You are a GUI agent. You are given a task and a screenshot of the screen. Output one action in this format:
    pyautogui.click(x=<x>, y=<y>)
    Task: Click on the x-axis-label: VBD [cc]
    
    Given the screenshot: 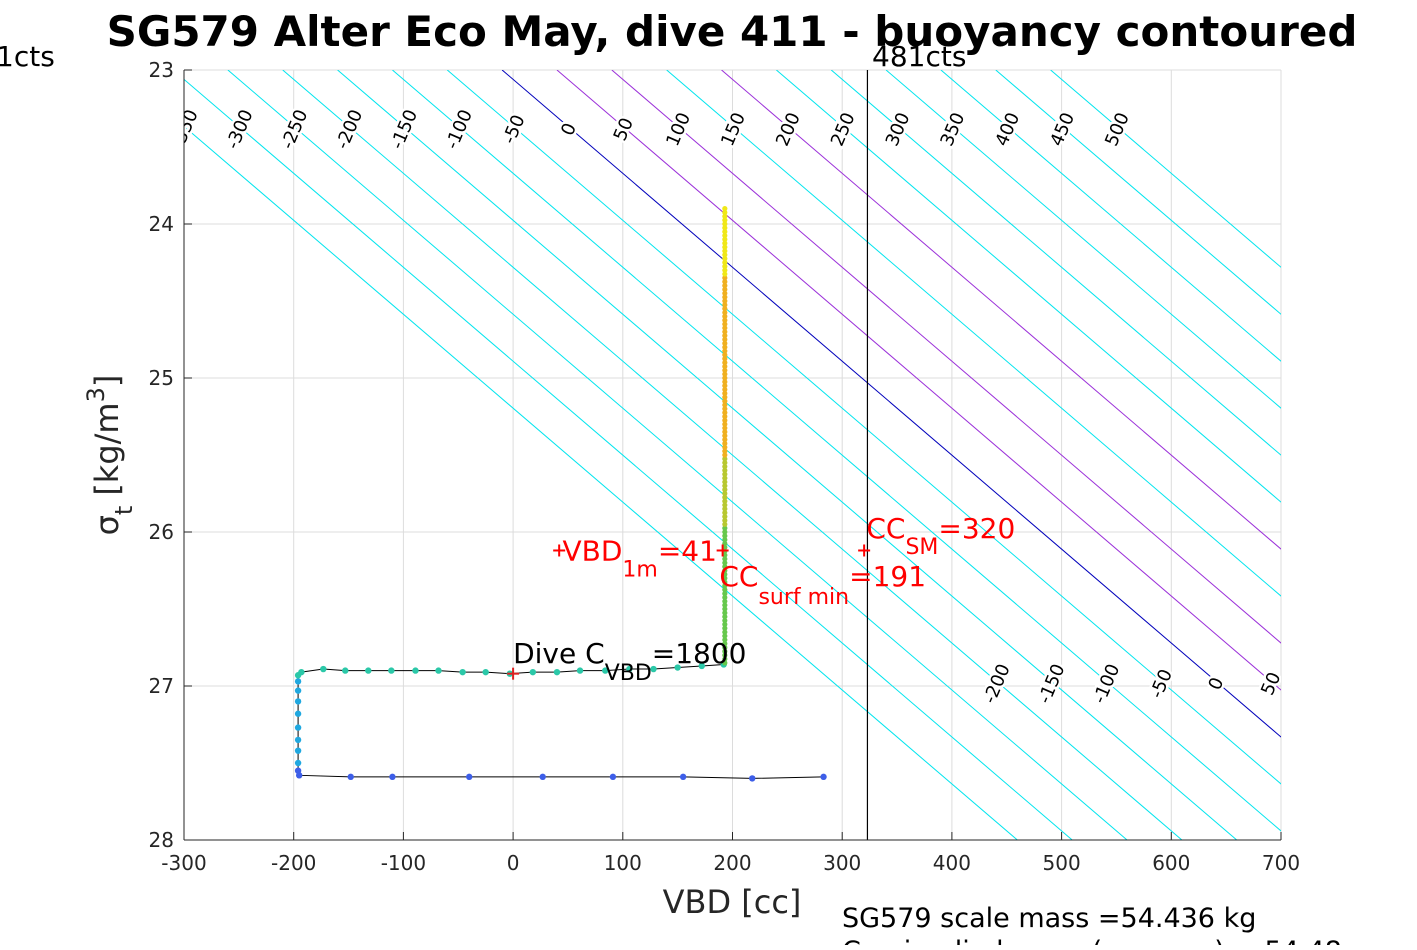 What is the action you would take?
    pyautogui.click(x=732, y=902)
    